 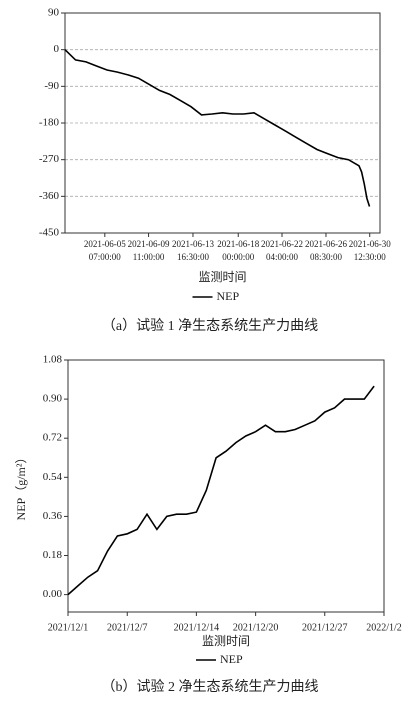 What do you see at coordinates (53, 555) in the screenshot?
I see `y-tick-label: 0.18` at bounding box center [53, 555].